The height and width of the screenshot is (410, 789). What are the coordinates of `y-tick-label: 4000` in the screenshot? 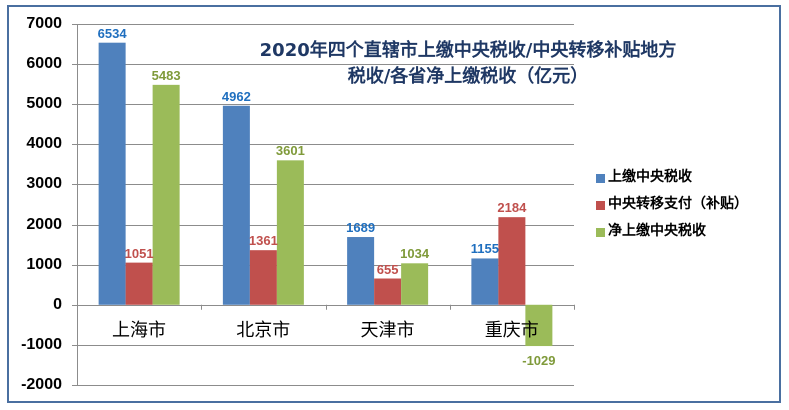 It's located at (44, 144).